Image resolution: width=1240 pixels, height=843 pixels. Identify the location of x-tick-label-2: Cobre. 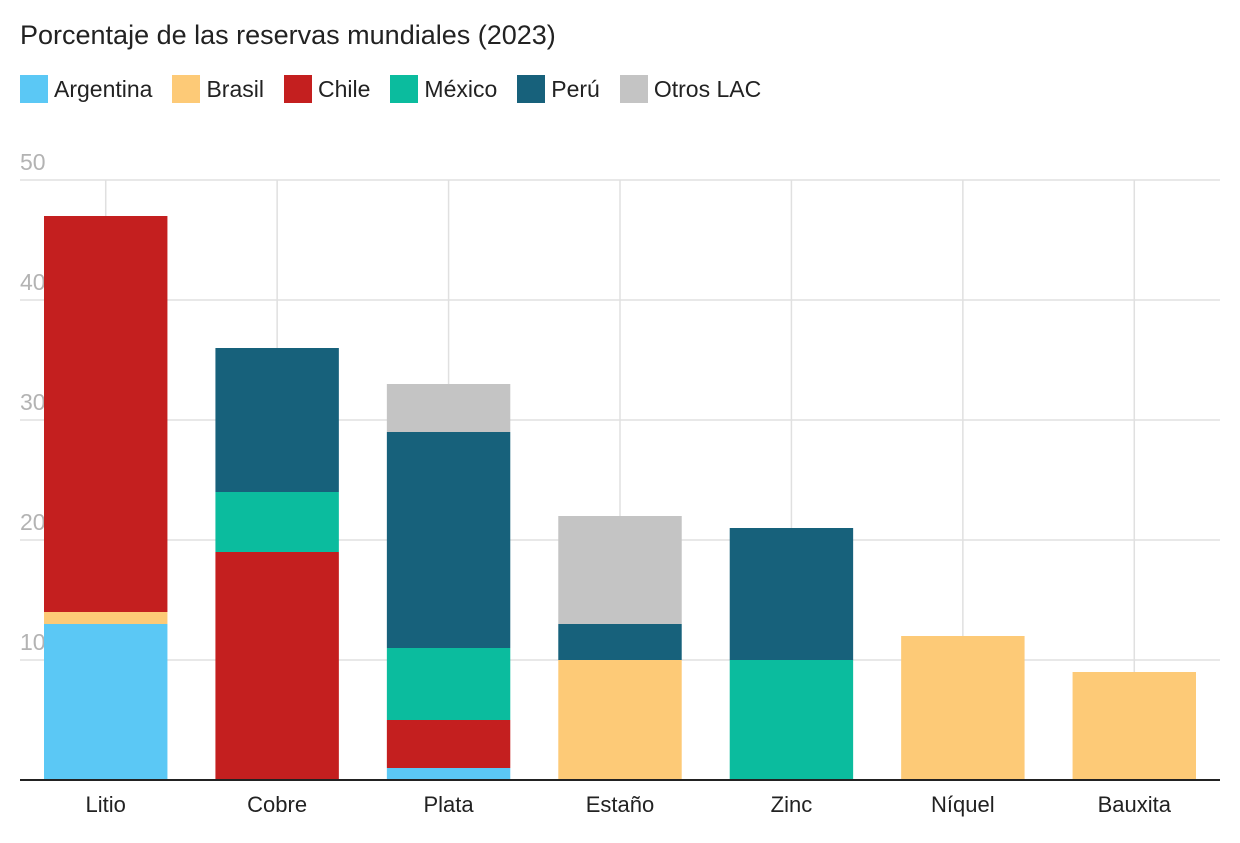
(277, 804).